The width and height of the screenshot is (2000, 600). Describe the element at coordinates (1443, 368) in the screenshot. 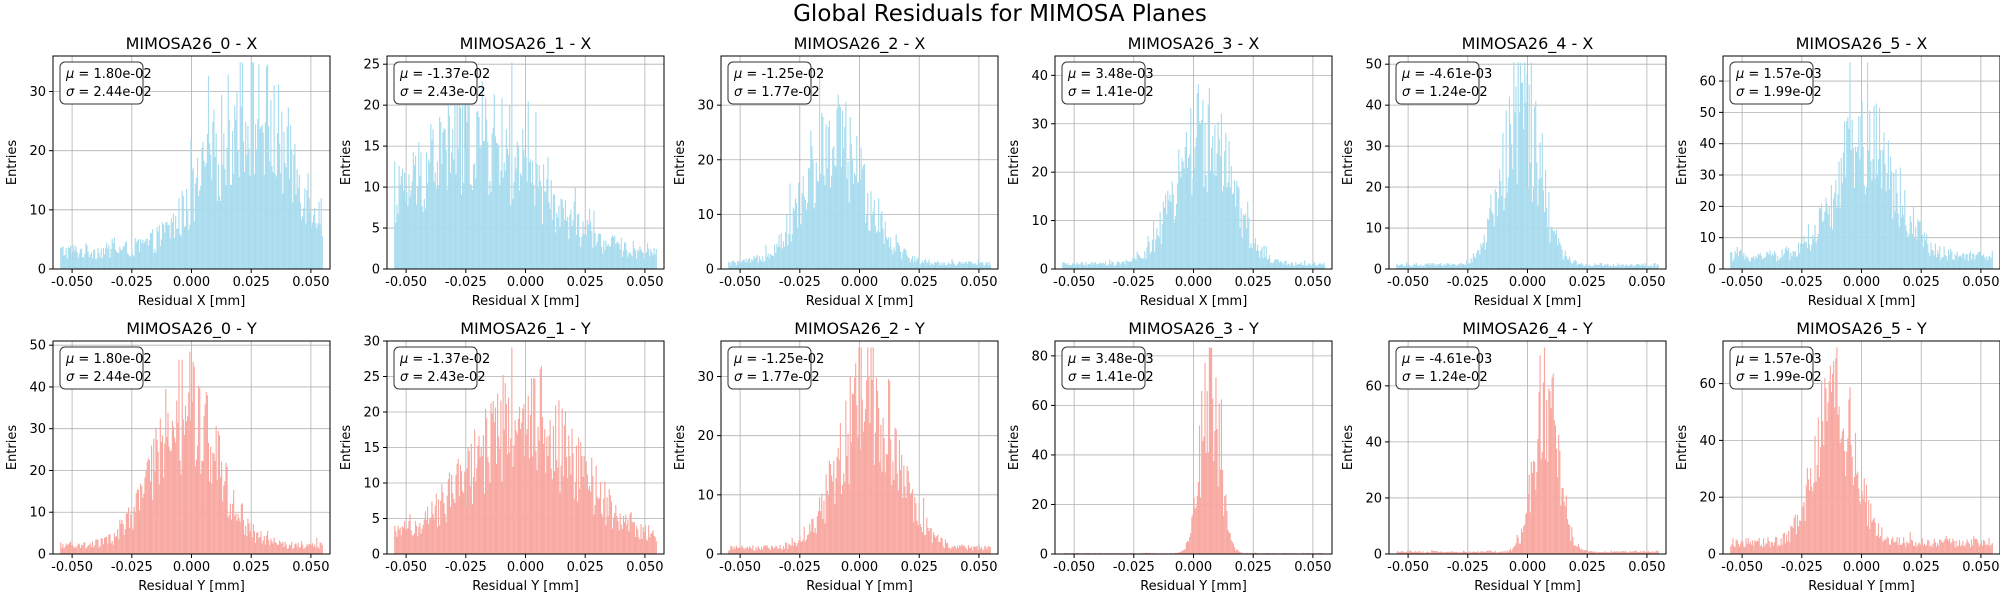

I see `stats-box: μ = -4.61e-03σ = 1.24e-02` at that location.